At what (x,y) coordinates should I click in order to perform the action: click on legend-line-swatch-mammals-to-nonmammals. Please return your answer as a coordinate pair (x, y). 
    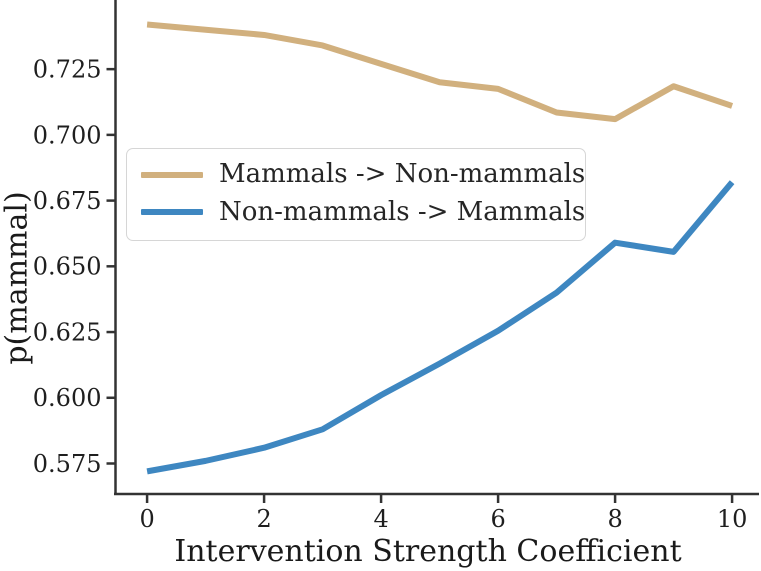
    Looking at the image, I should click on (172, 174).